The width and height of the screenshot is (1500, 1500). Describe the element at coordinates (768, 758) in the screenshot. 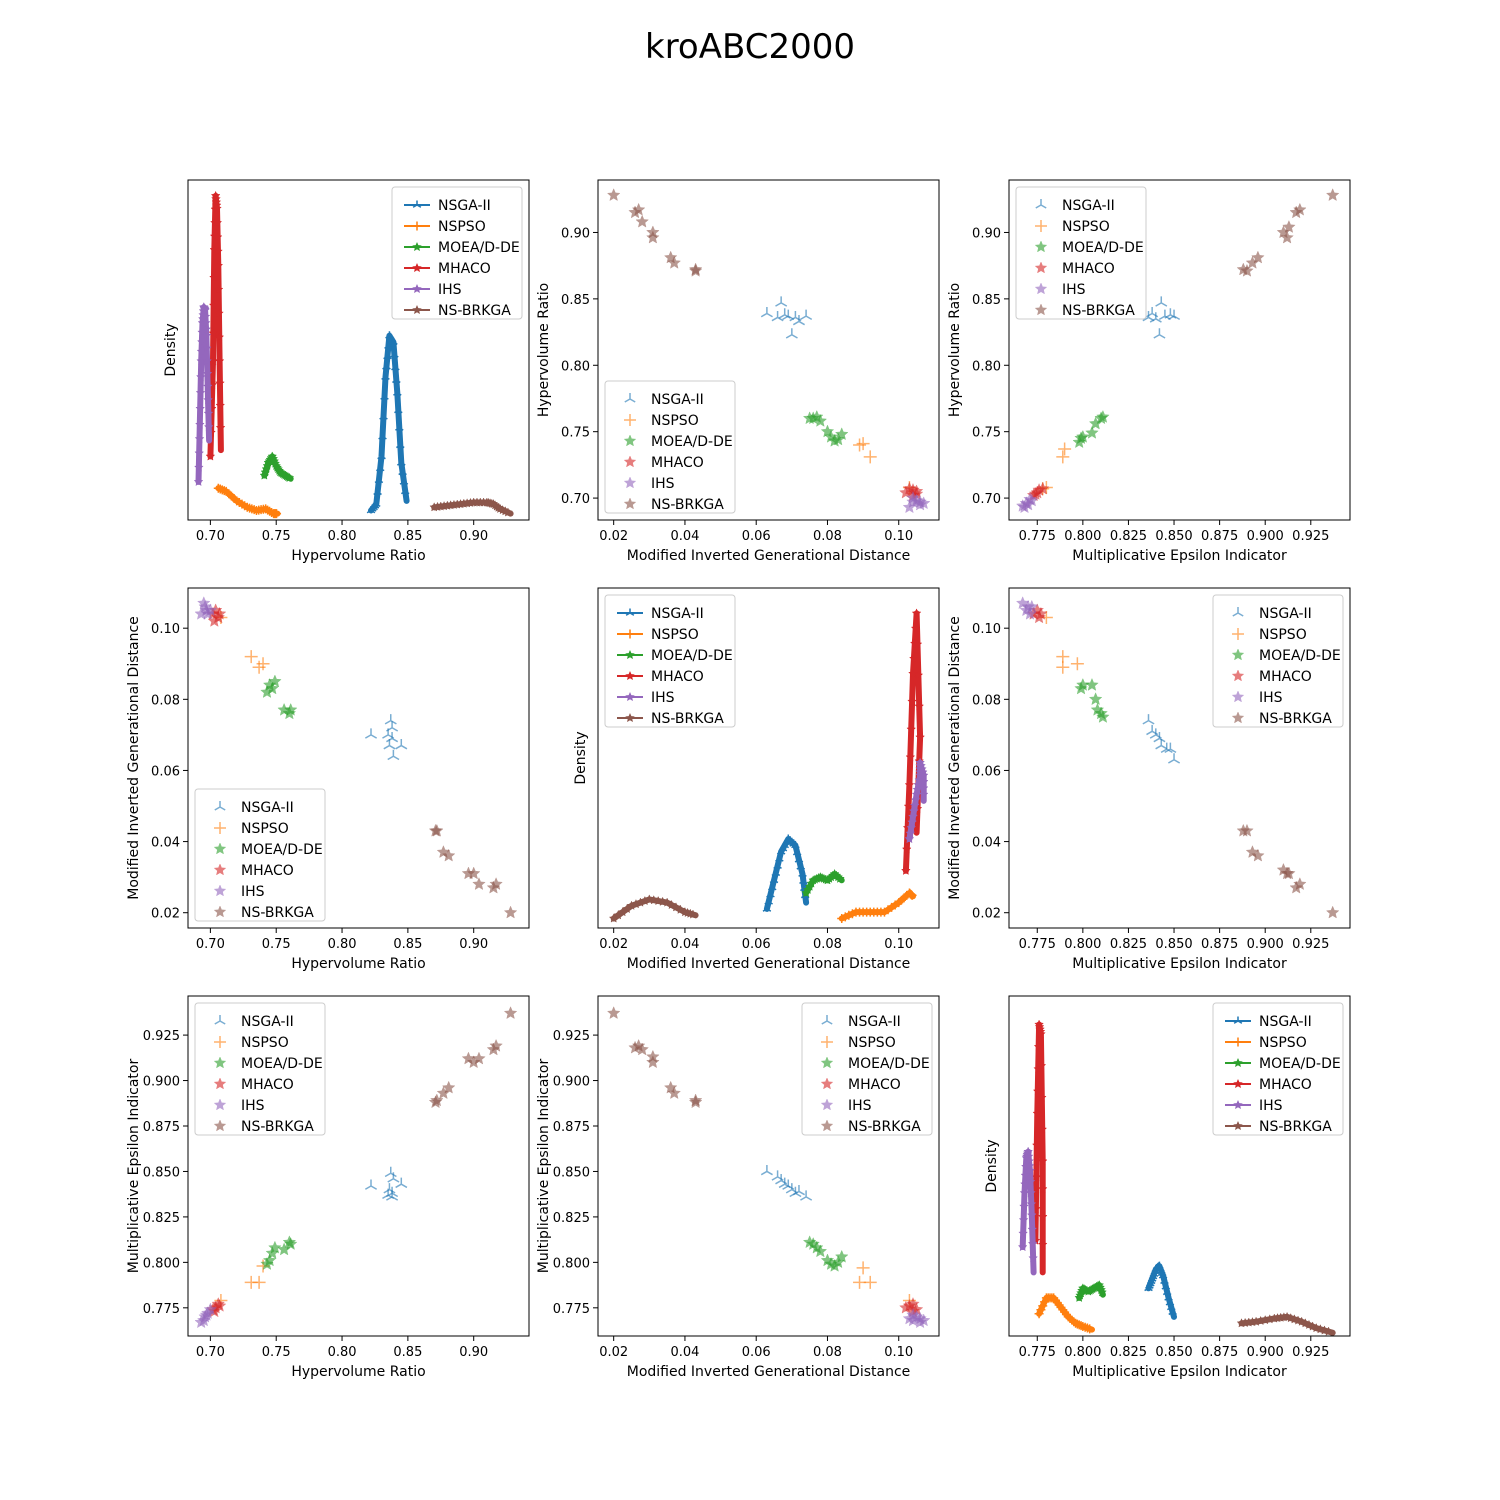

I see `axes-frame` at that location.